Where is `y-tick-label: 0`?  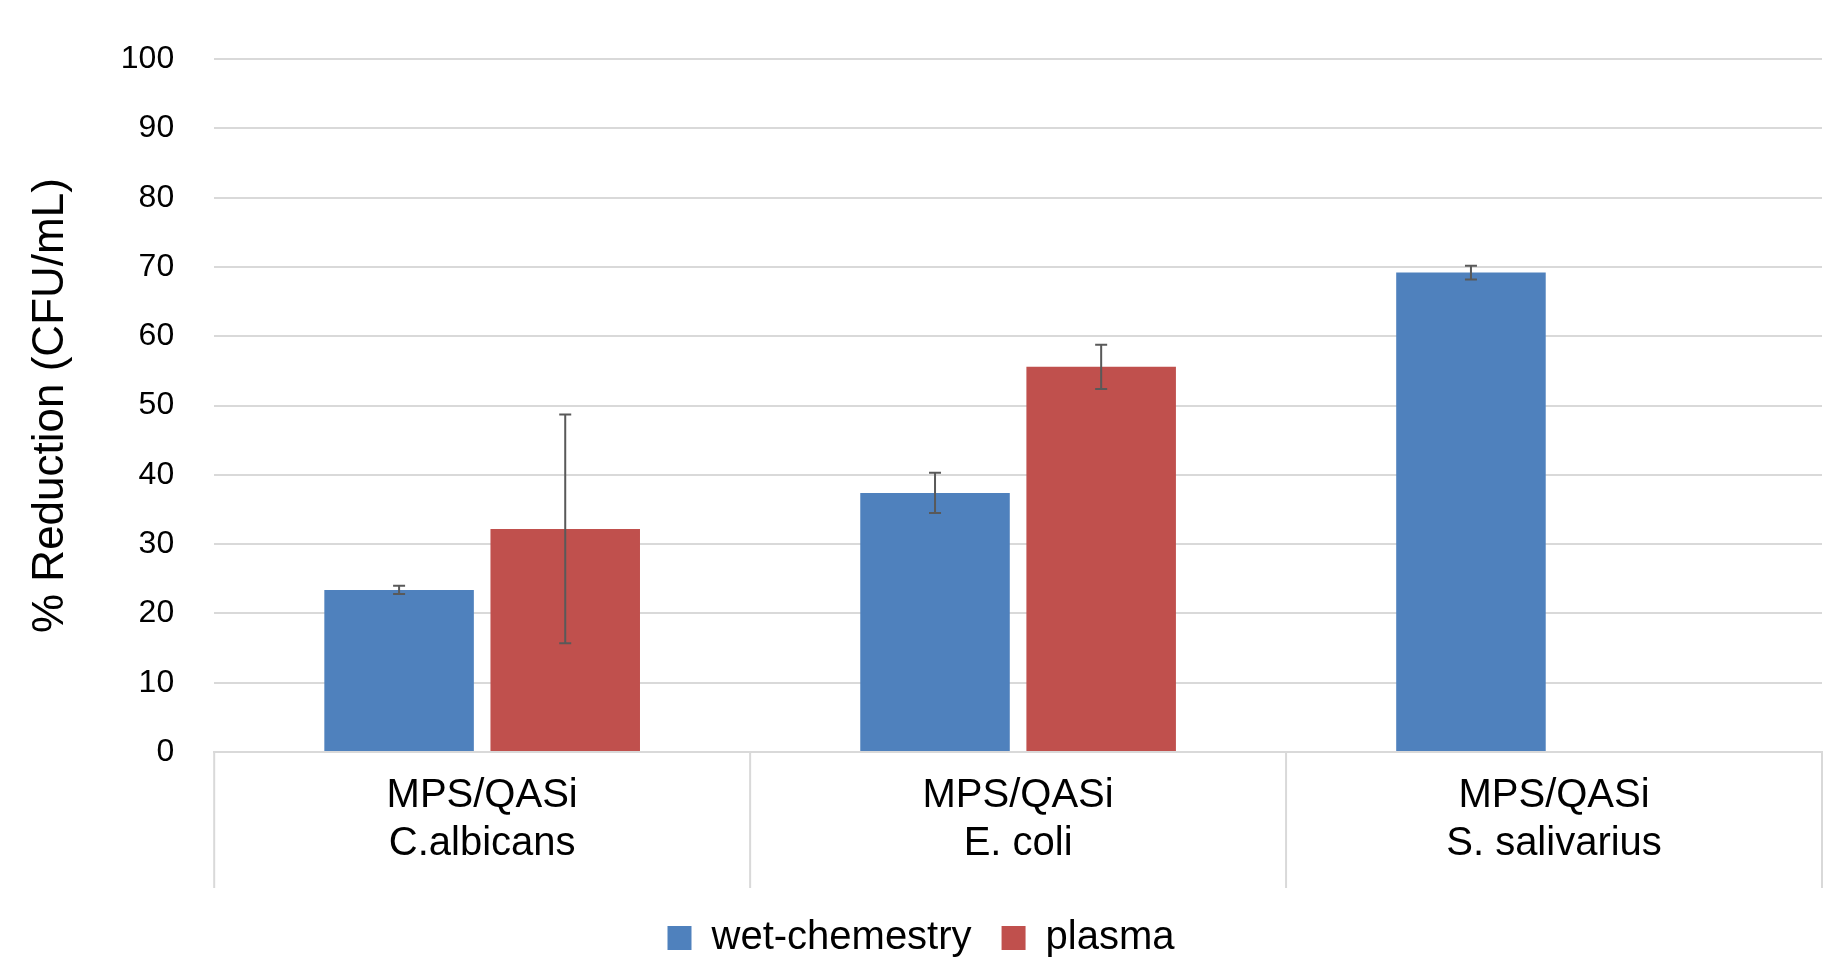 y-tick-label: 0 is located at coordinates (165, 749).